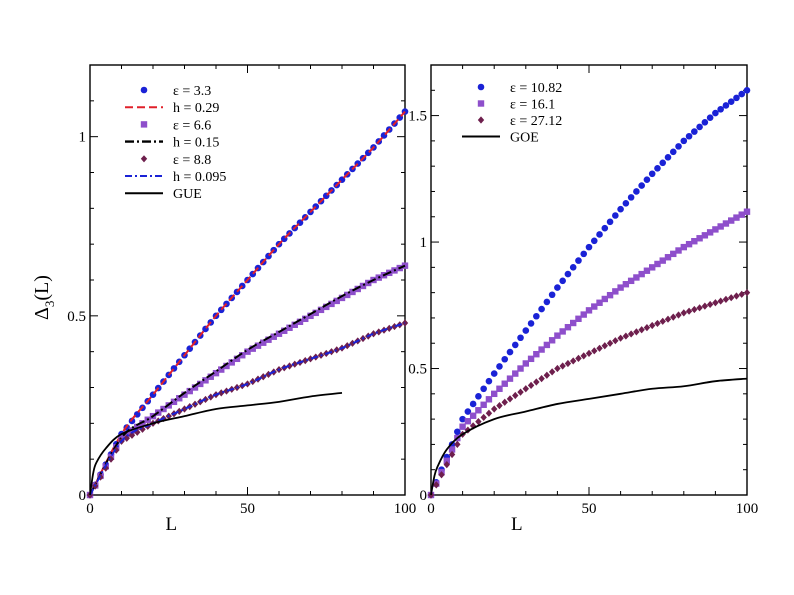  I want to click on legend-item: ε = 6.6, so click(175, 125).